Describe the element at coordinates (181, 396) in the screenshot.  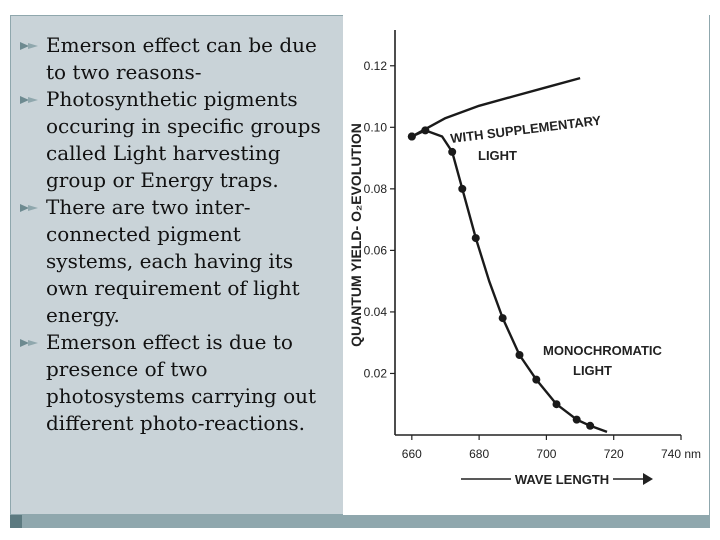
I see `bullet-text-line: photosystems carrying out` at that location.